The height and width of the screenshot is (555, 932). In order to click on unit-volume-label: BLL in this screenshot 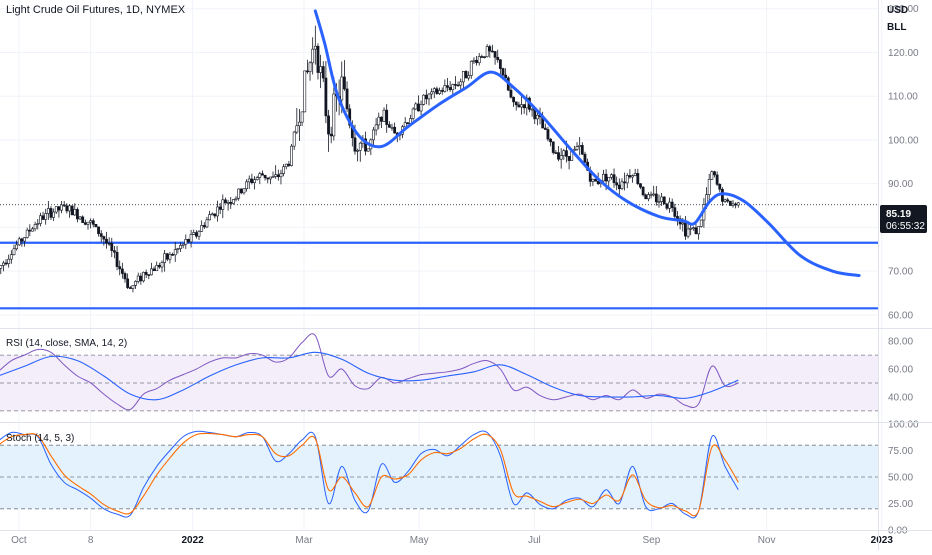, I will do `click(896, 27)`.